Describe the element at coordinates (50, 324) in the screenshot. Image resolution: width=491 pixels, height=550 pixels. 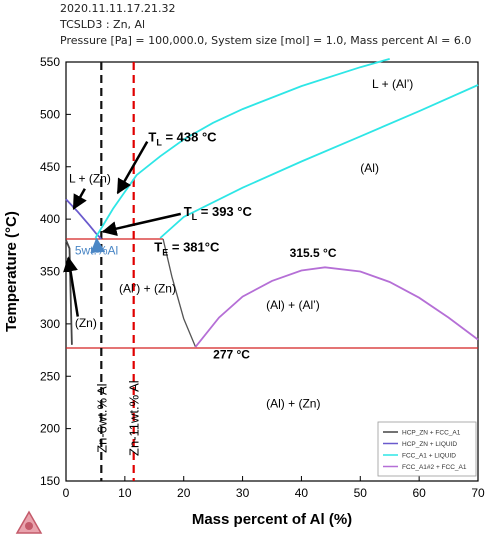
I see `y-tick-label-3: 300` at that location.